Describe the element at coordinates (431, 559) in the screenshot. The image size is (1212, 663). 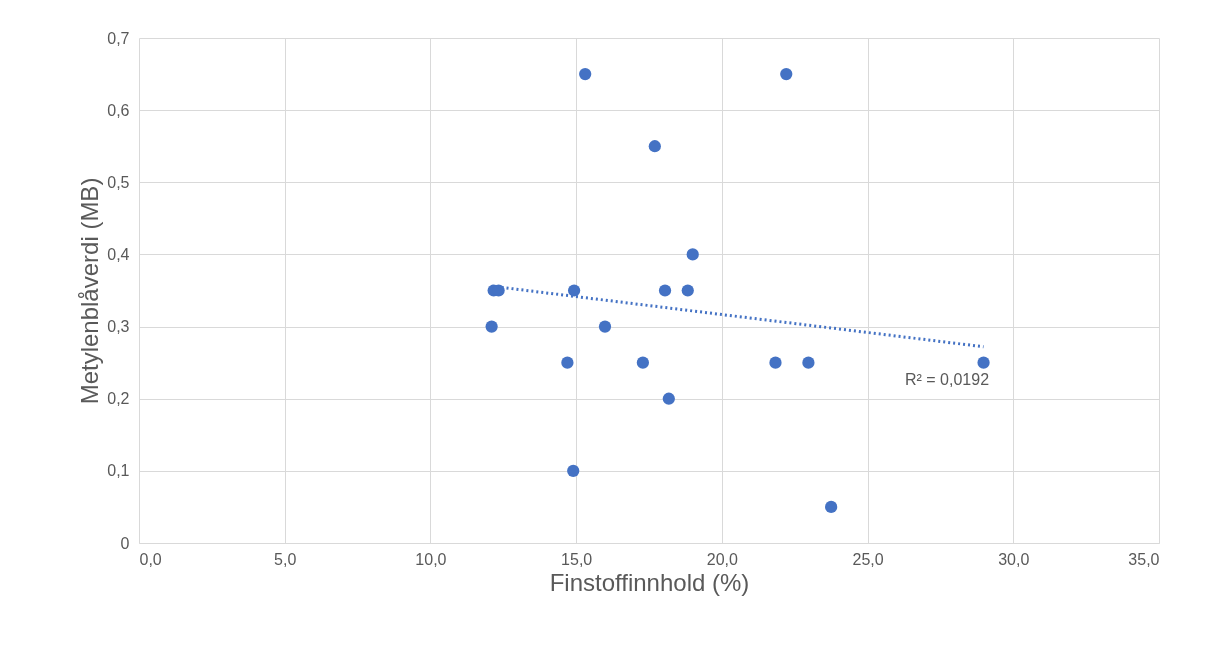
I see `x-tick-label: 10,0` at that location.